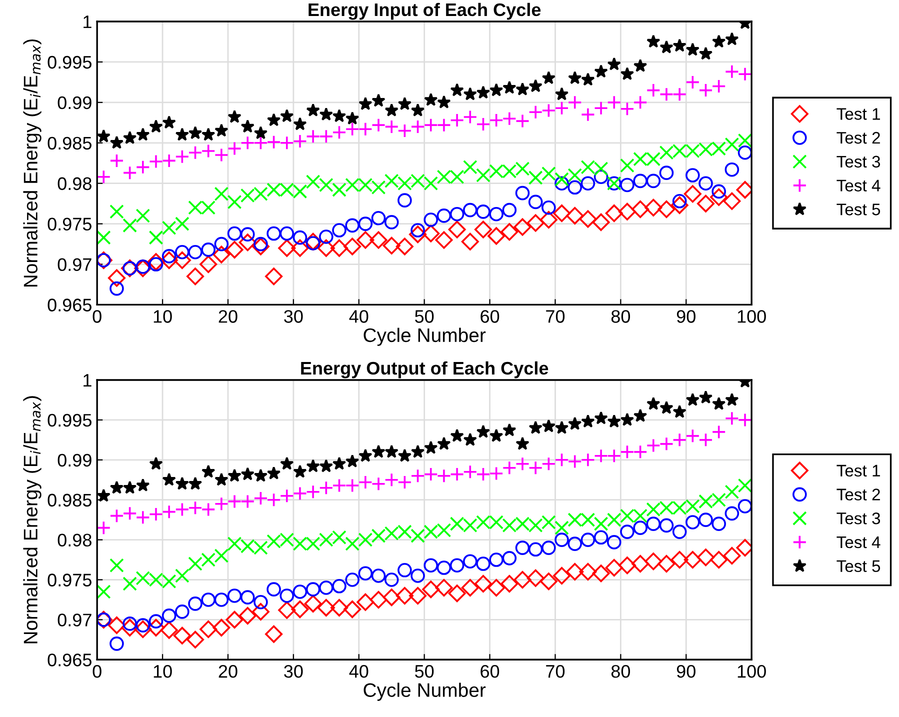 This screenshot has height=717, width=899. What do you see at coordinates (70, 500) in the screenshot?
I see `y-tick-label: 0.985` at bounding box center [70, 500].